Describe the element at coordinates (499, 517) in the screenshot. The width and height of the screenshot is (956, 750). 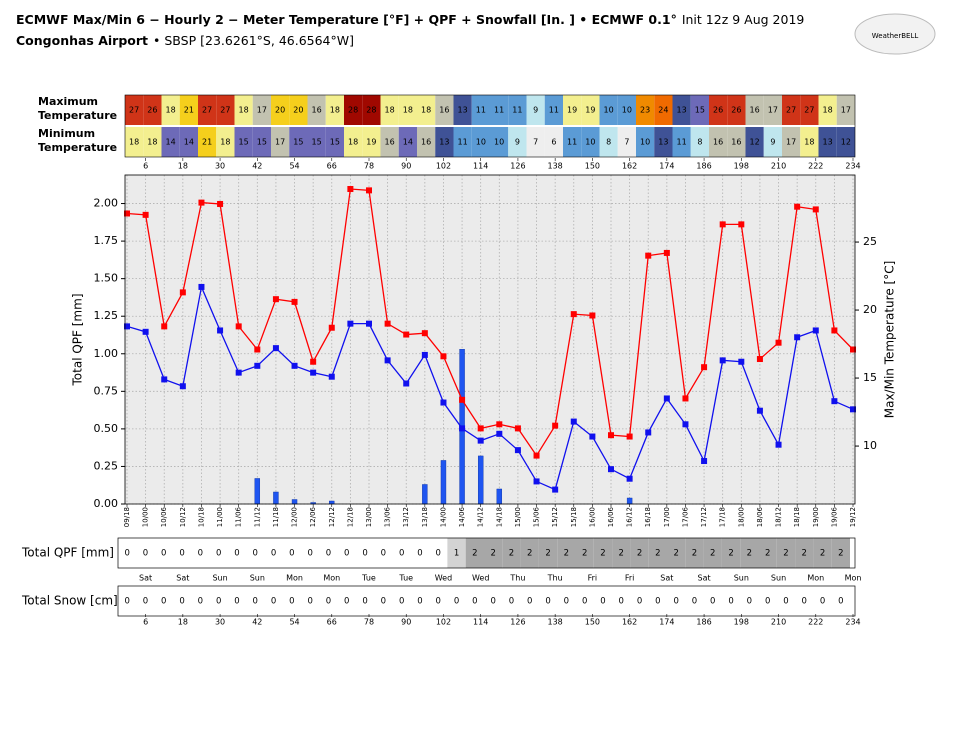
I see `x-tick-label: 14/18` at that location.